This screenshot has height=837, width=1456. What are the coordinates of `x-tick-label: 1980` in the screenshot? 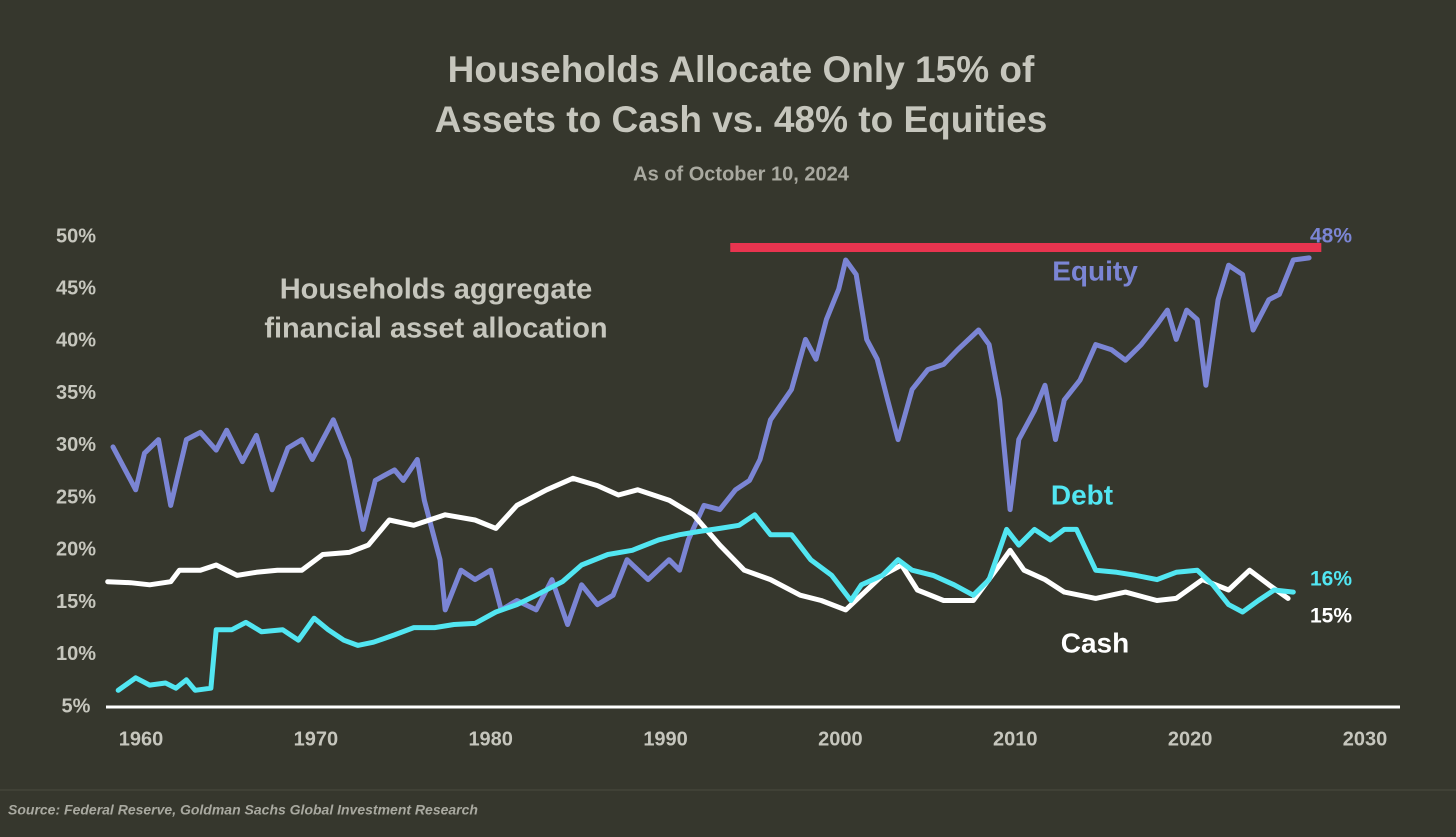 It's located at (490, 739).